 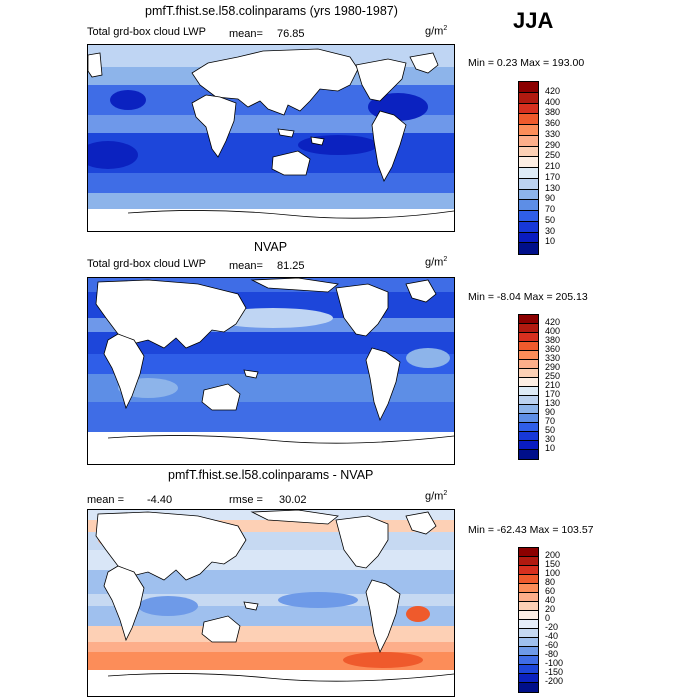 What do you see at coordinates (550, 591) in the screenshot?
I see `colorbar-tick-label: 60` at bounding box center [550, 591].